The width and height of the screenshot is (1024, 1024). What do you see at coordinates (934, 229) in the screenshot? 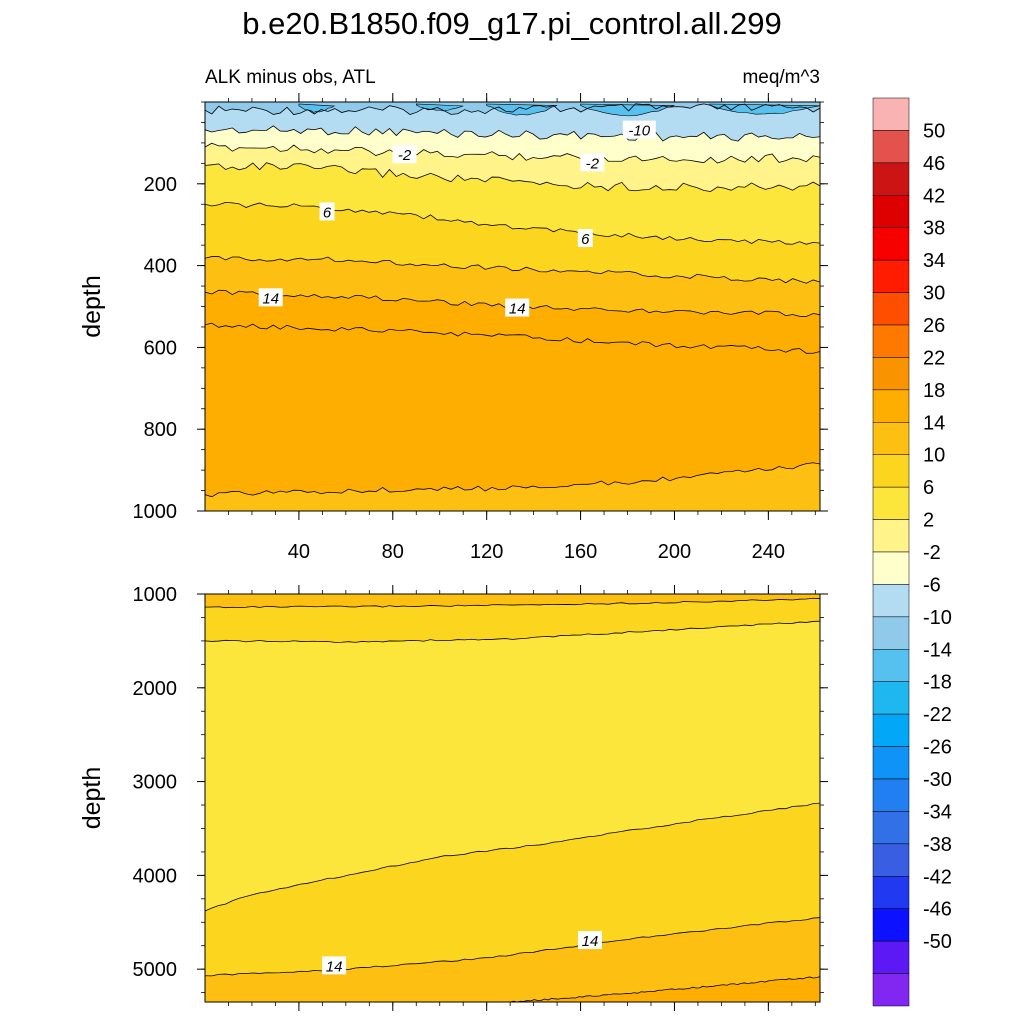
I see `colorbar-label: 38` at bounding box center [934, 229].